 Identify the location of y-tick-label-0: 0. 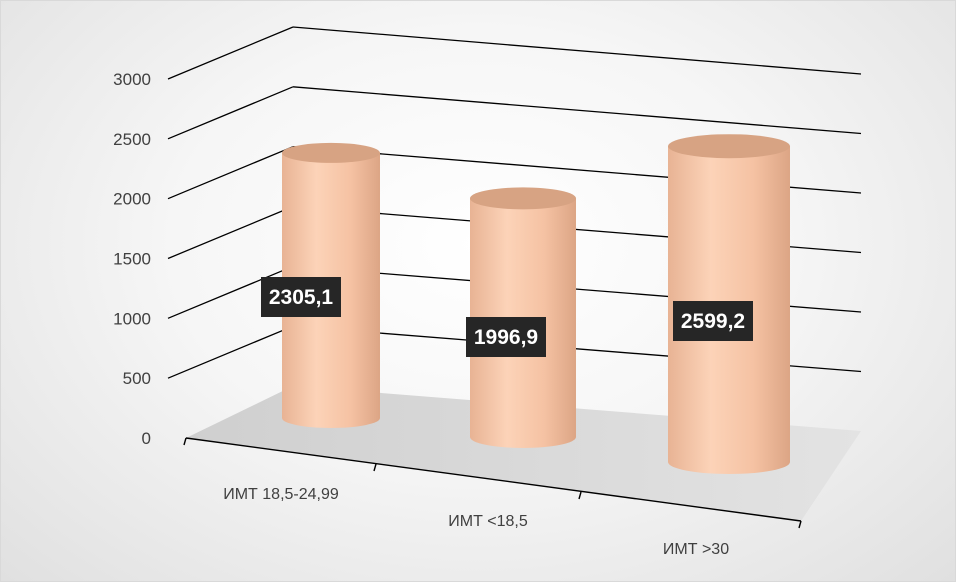
(146, 438).